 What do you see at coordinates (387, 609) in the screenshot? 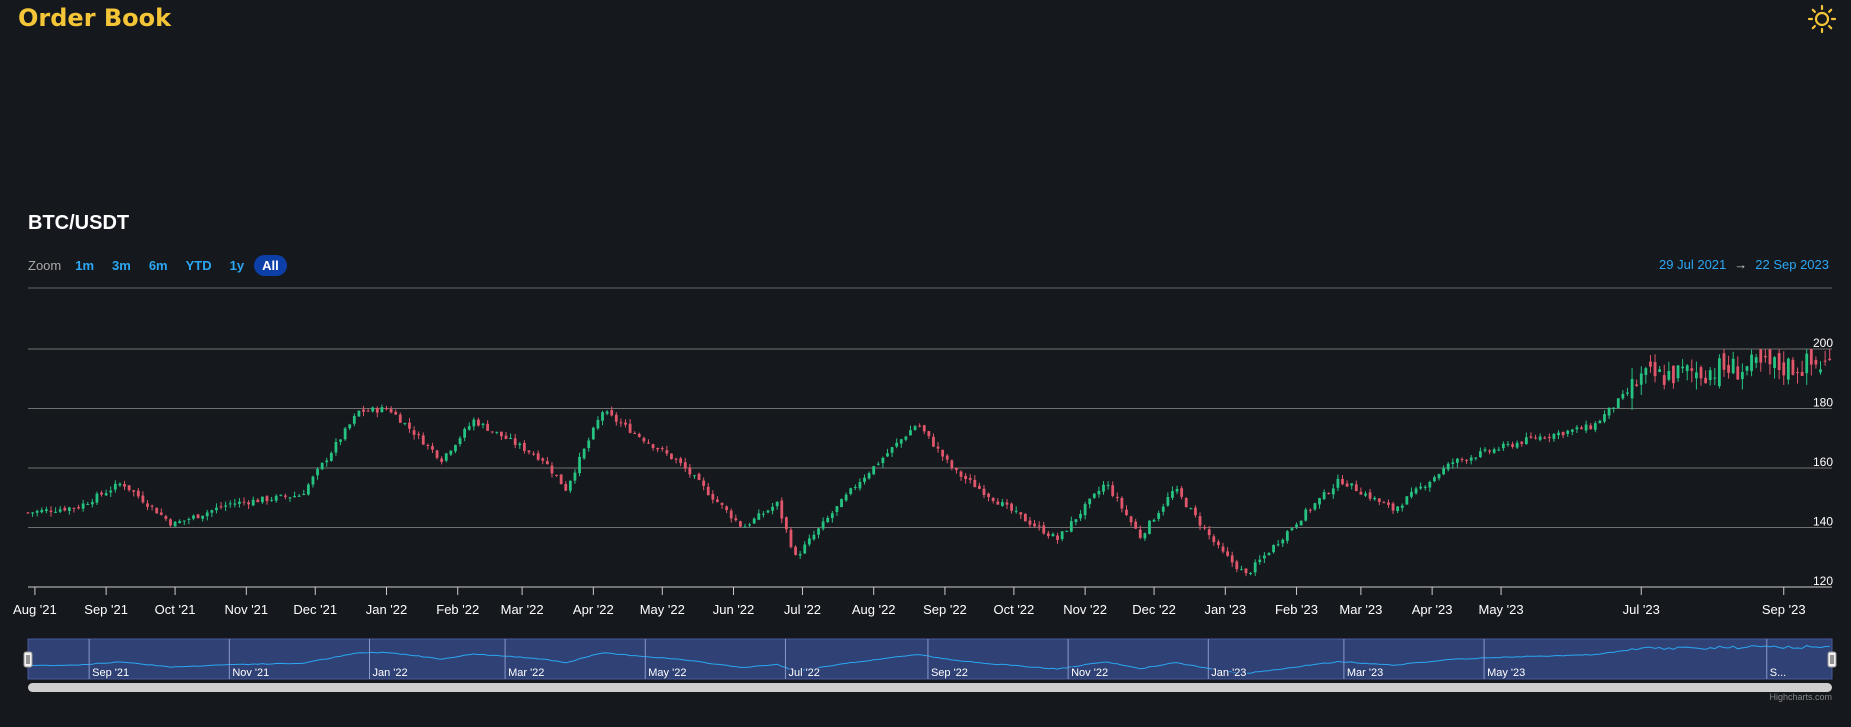
I see `x-tick-label: Jan '22` at bounding box center [387, 609].